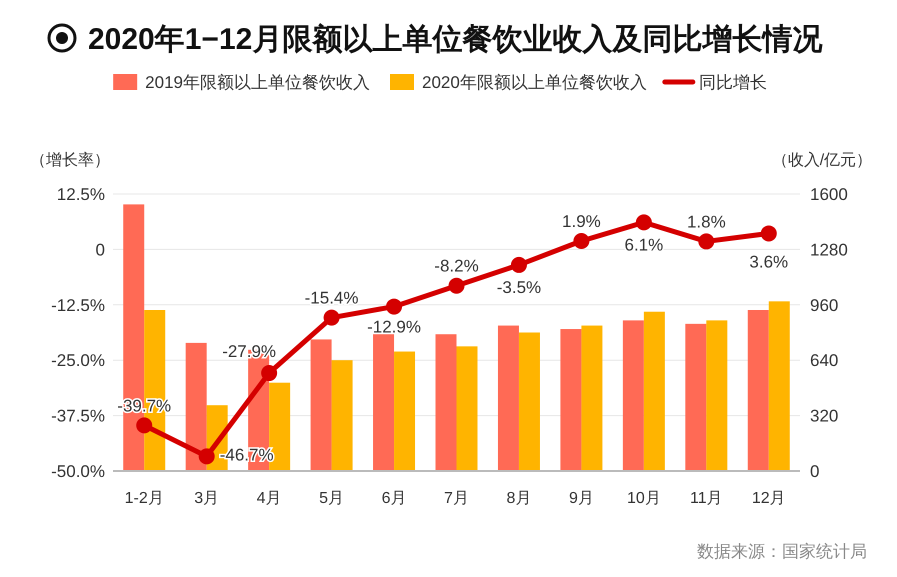  What do you see at coordinates (643, 498) in the screenshot?
I see `x-tick-label: 10月` at bounding box center [643, 498].